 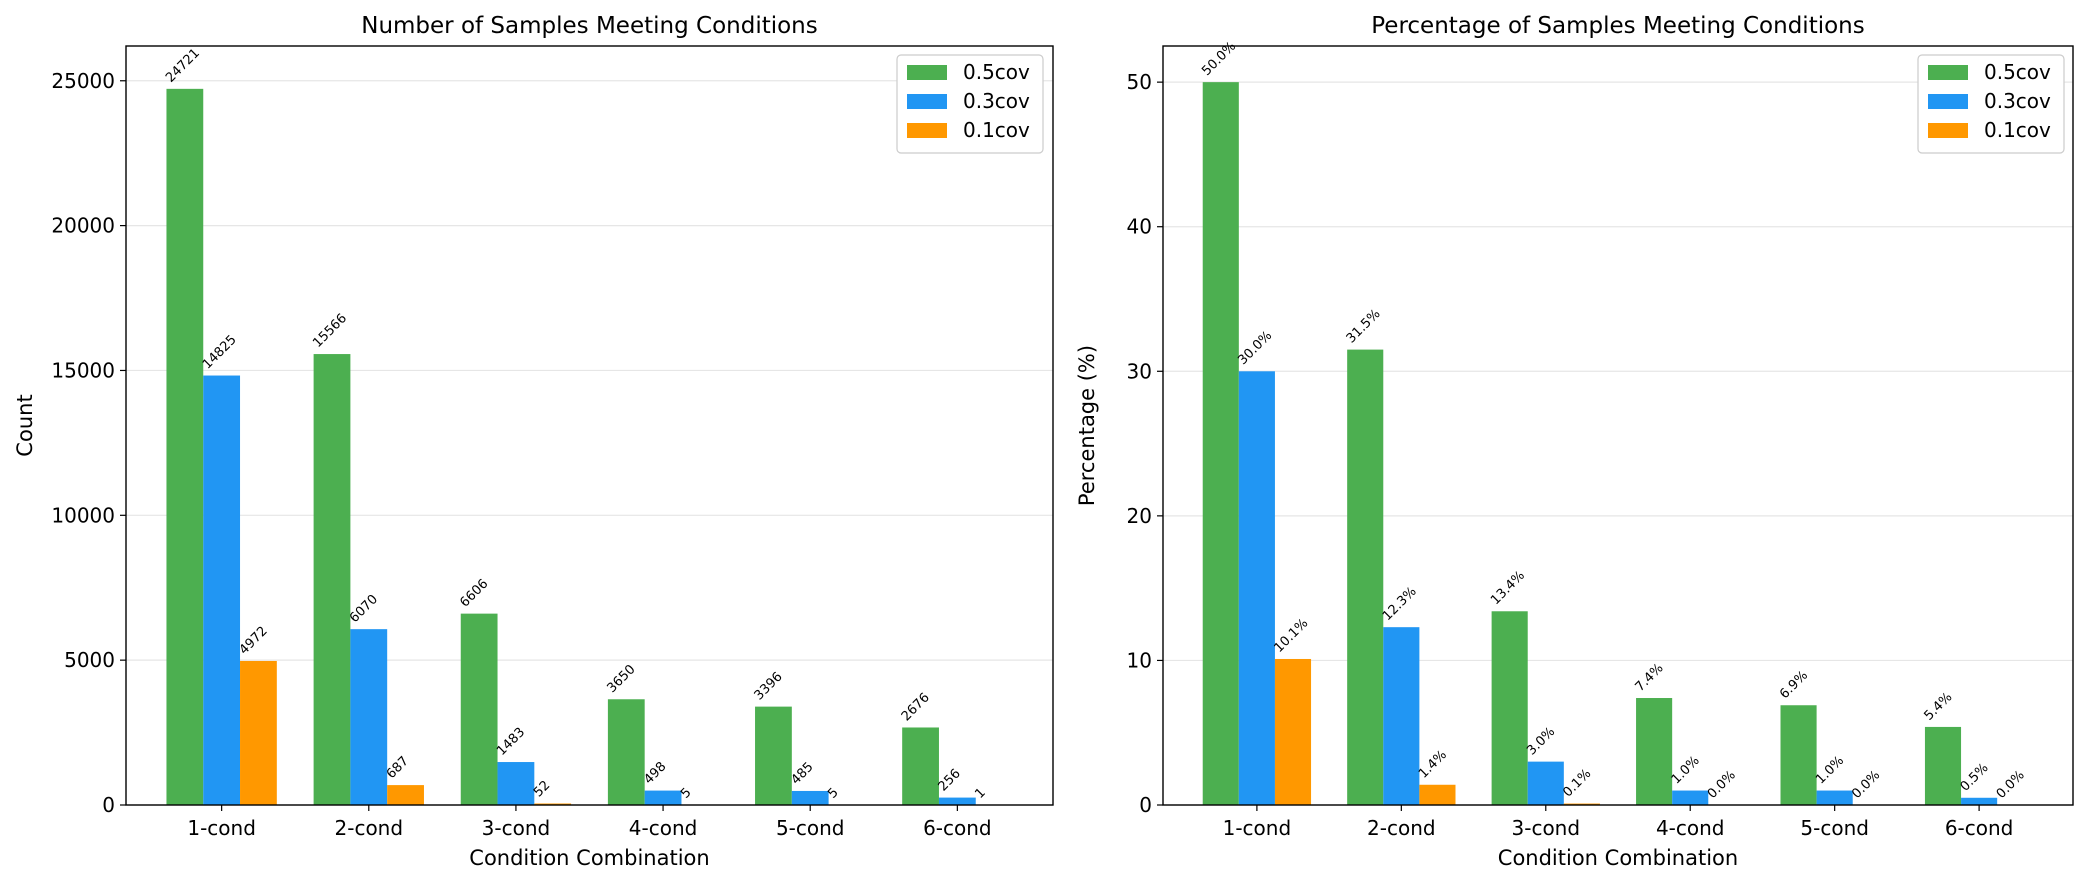 What do you see at coordinates (655, 773) in the screenshot?
I see `data-label: 498` at bounding box center [655, 773].